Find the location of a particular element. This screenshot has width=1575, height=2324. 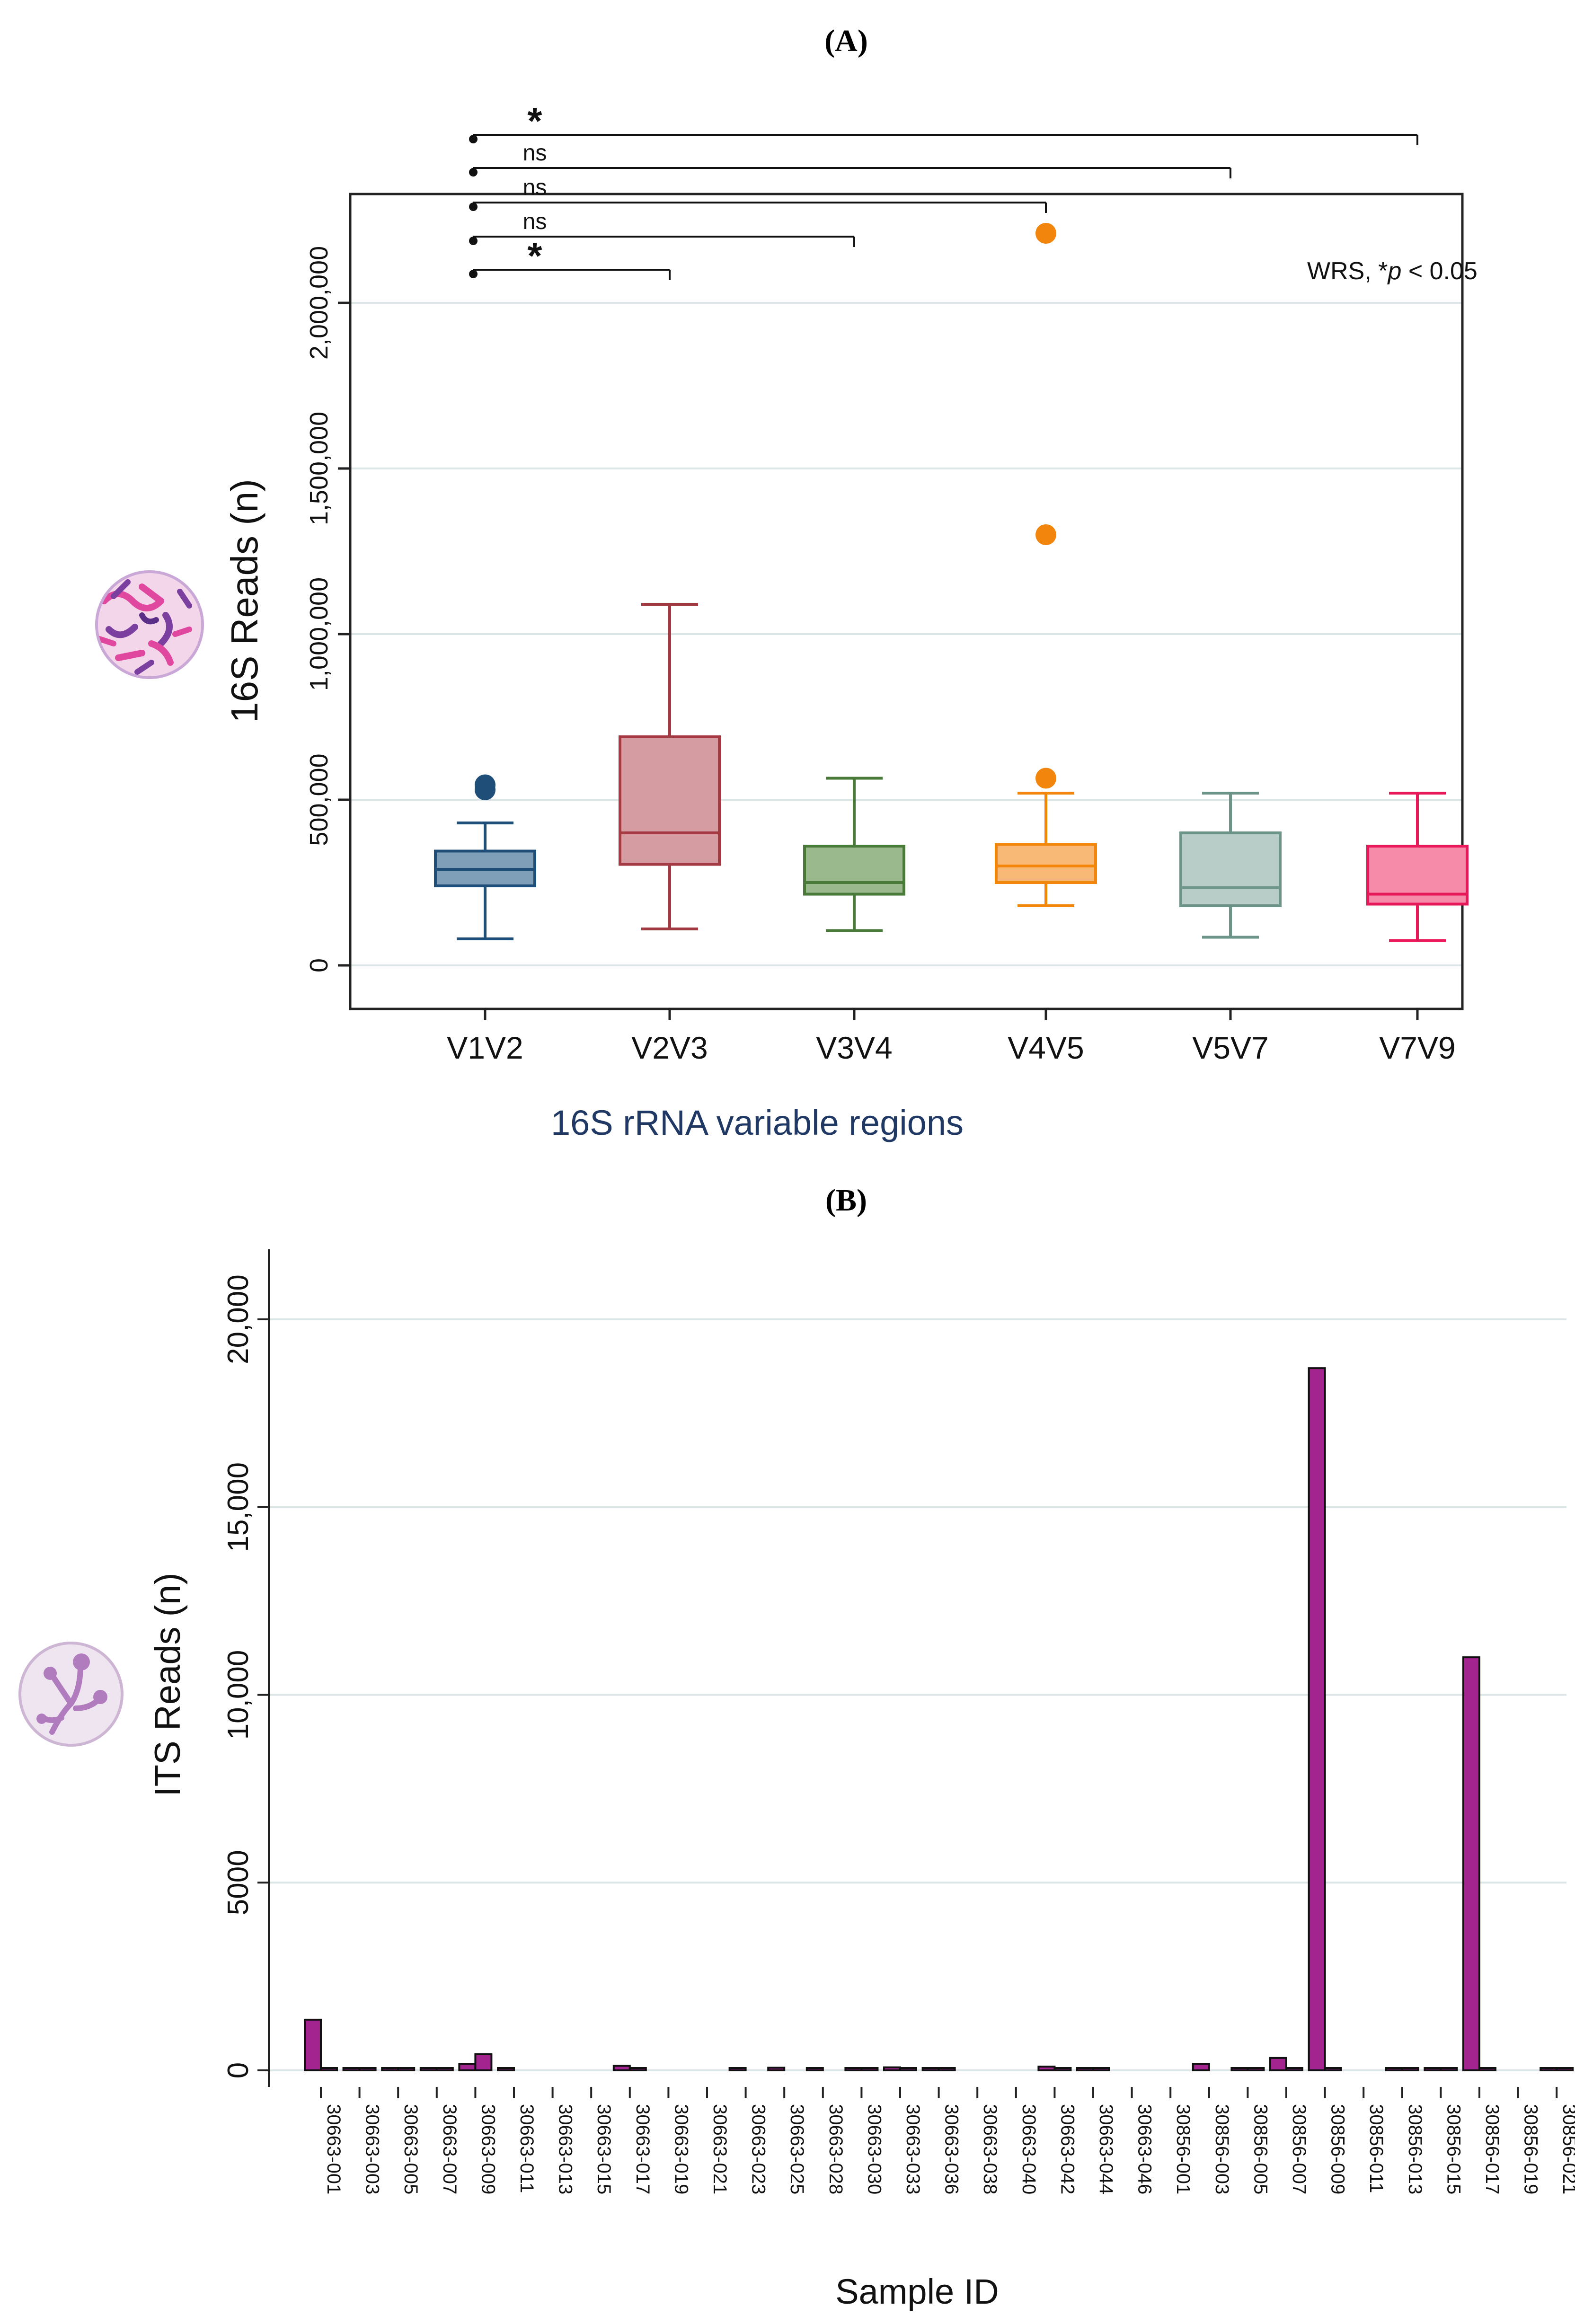

box-v5v7 is located at coordinates (1231, 865).